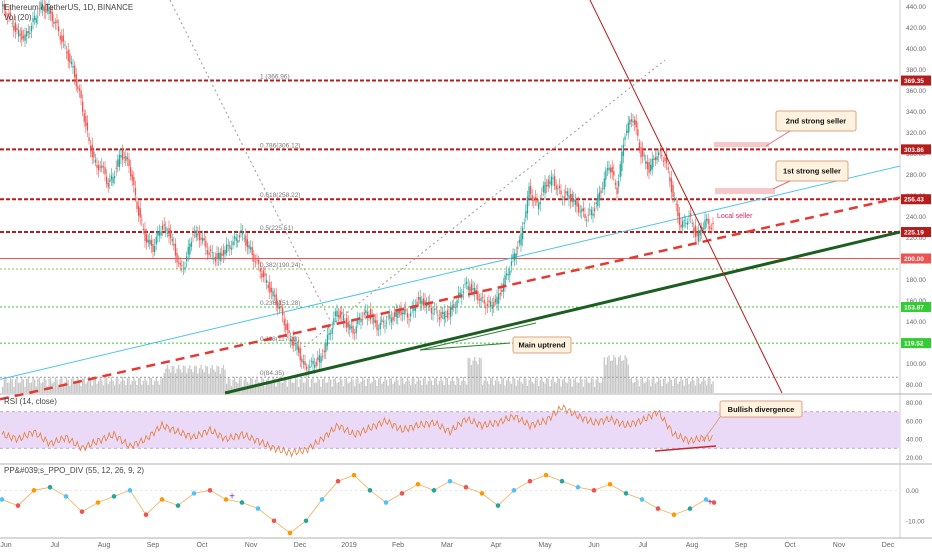  Describe the element at coordinates (916, 91) in the screenshot. I see `price-tick-label: 360.00` at that location.